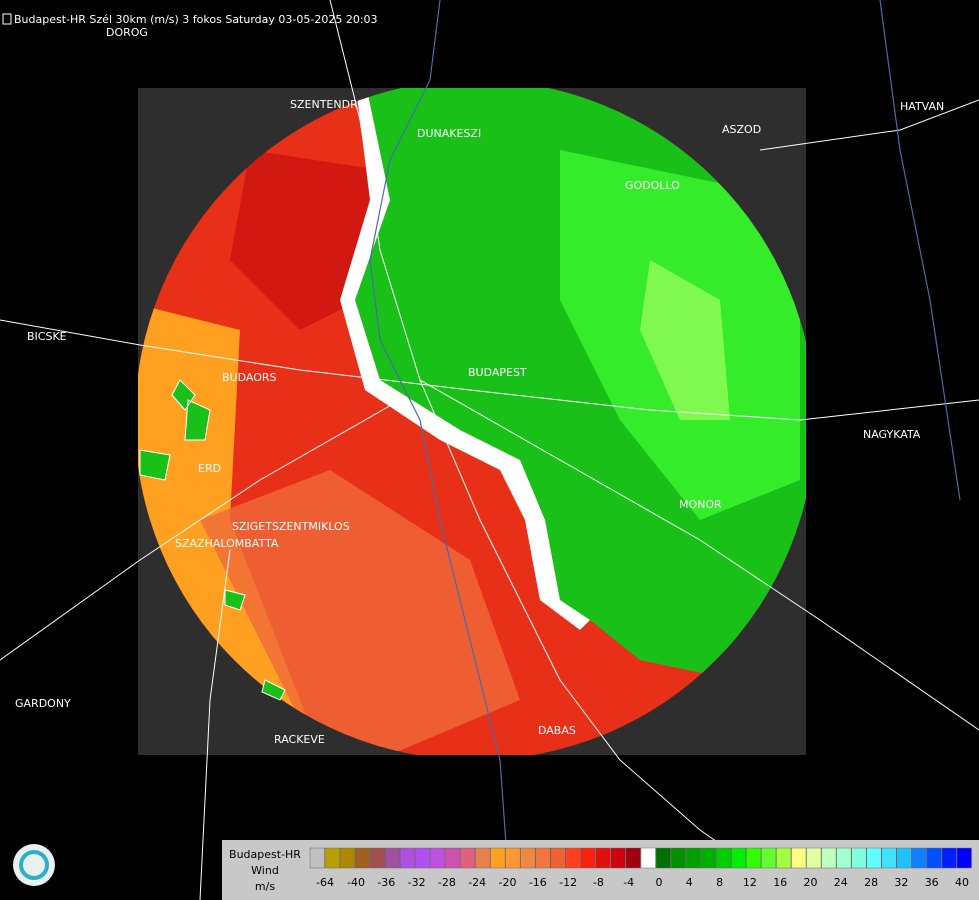 This screenshot has height=900, width=979. What do you see at coordinates (34, 865) in the screenshot?
I see `logo-mark` at bounding box center [34, 865].